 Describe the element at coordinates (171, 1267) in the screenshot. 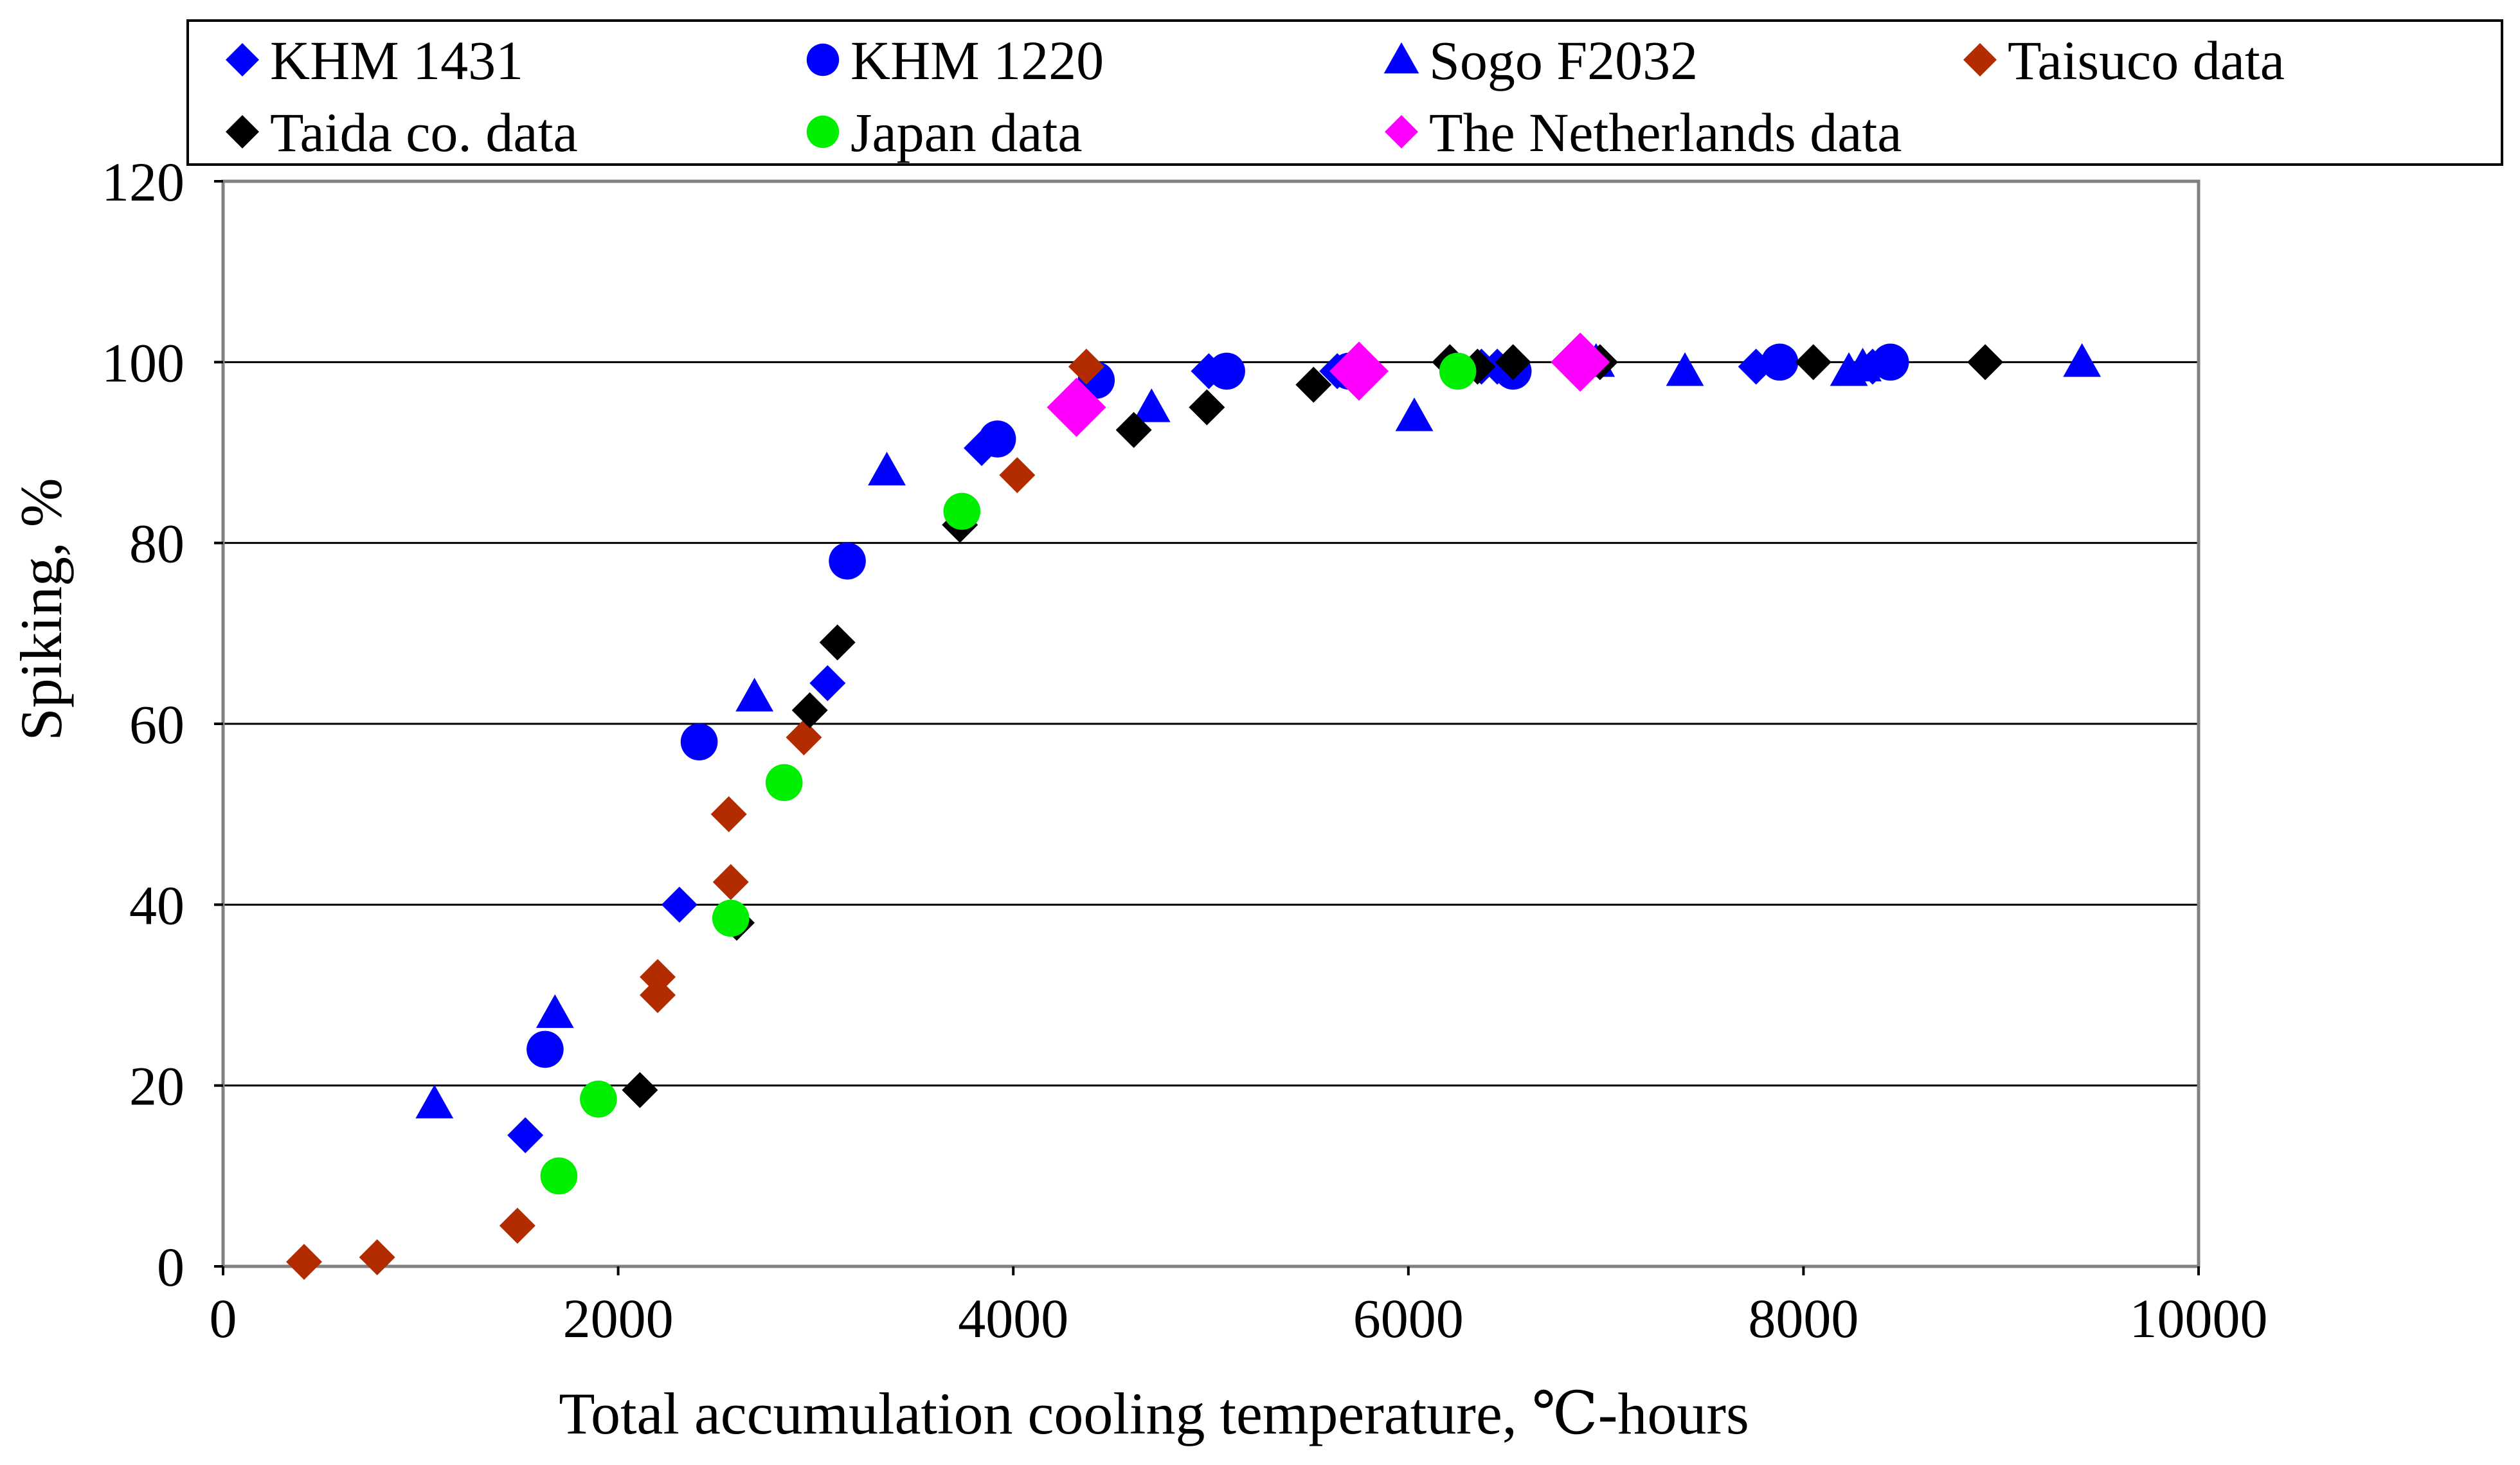

I see `y-tick-label-0: 0` at that location.